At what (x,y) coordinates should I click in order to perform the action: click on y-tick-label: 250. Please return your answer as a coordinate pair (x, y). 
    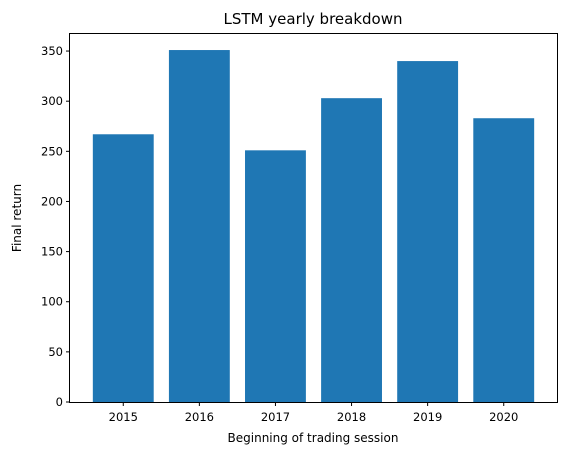
    Looking at the image, I should click on (52, 151).